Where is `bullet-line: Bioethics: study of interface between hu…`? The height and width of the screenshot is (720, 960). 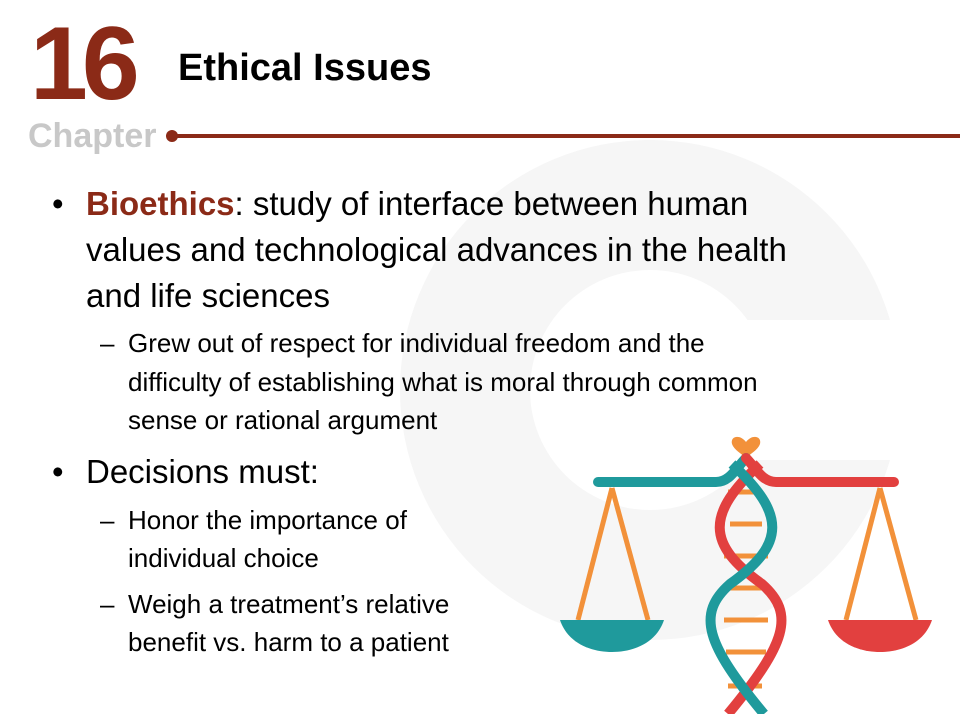 bullet-line: Bioethics: study of interface between hu… is located at coordinates (417, 204).